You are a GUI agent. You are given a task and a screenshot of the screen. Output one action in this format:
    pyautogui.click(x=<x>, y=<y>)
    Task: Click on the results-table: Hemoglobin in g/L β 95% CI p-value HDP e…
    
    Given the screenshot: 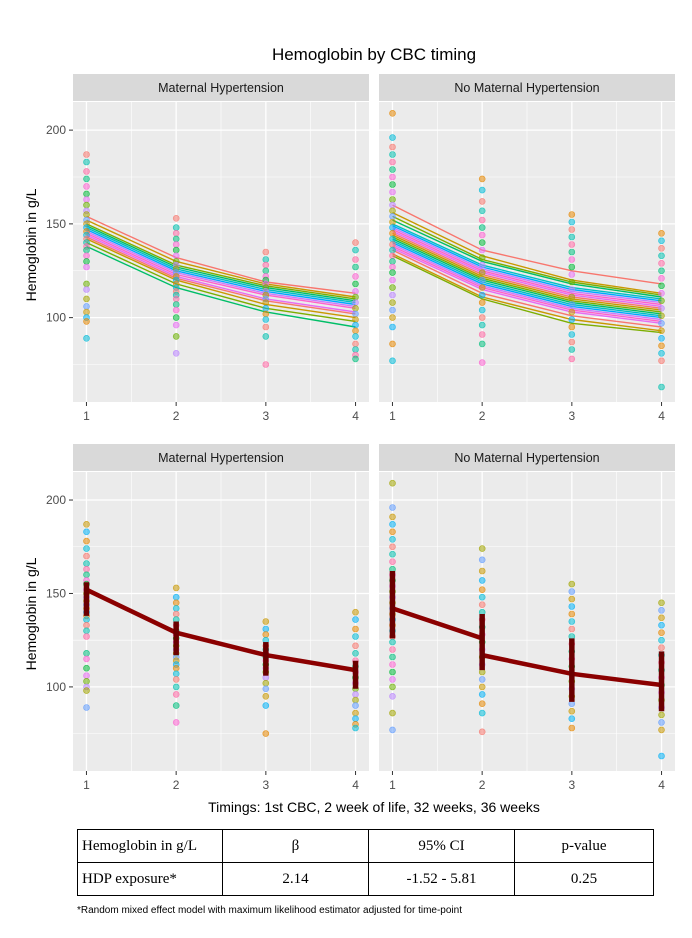 What is the action you would take?
    pyautogui.click(x=365, y=862)
    